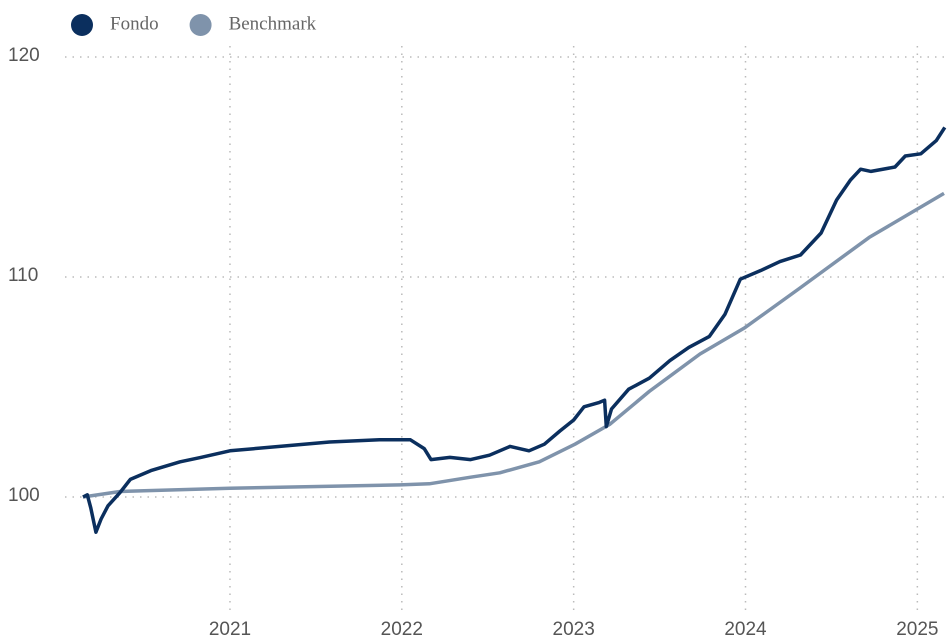 The width and height of the screenshot is (952, 639). I want to click on x-tick-label: 2025, so click(917, 629).